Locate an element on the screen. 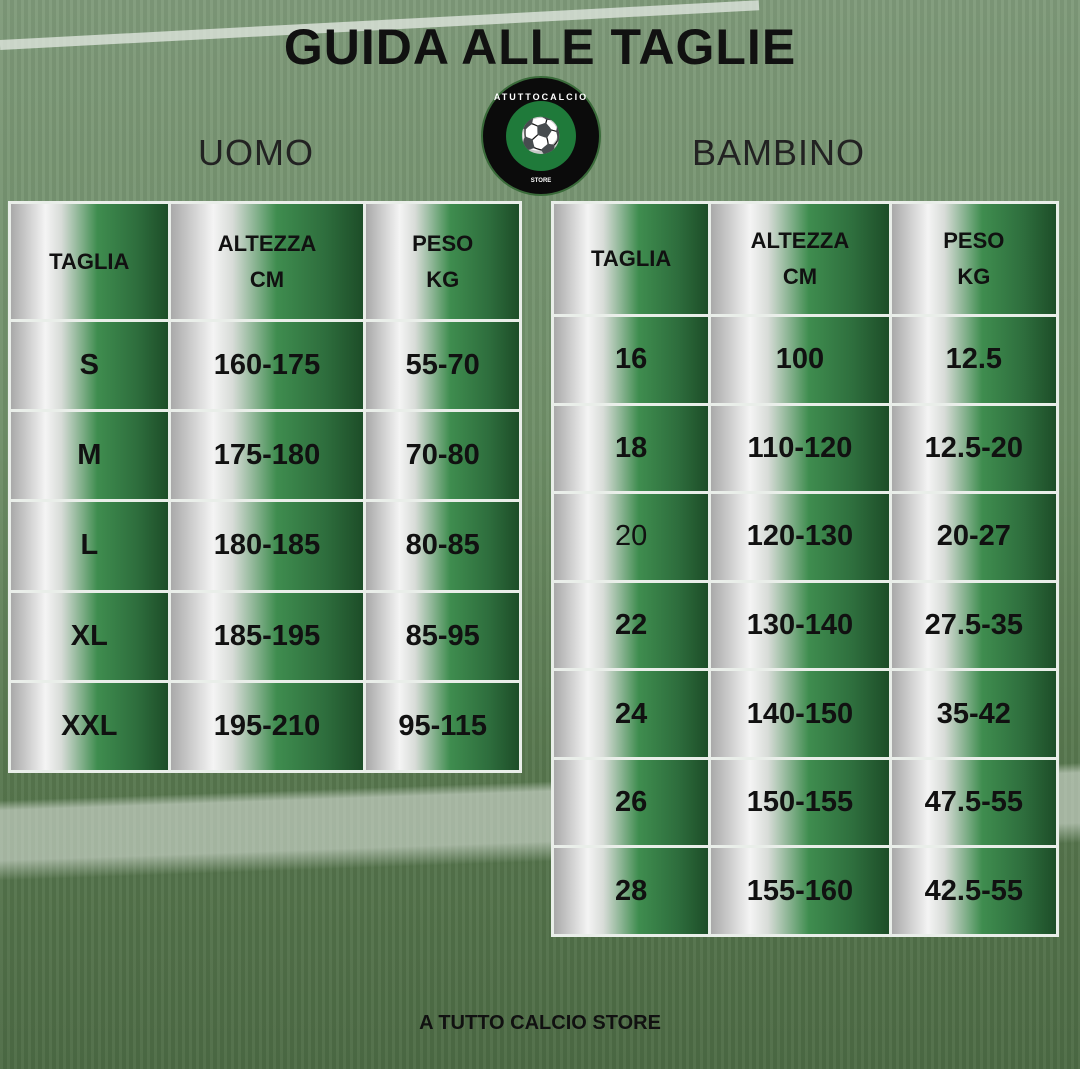  table-cell: L is located at coordinates (89, 546).